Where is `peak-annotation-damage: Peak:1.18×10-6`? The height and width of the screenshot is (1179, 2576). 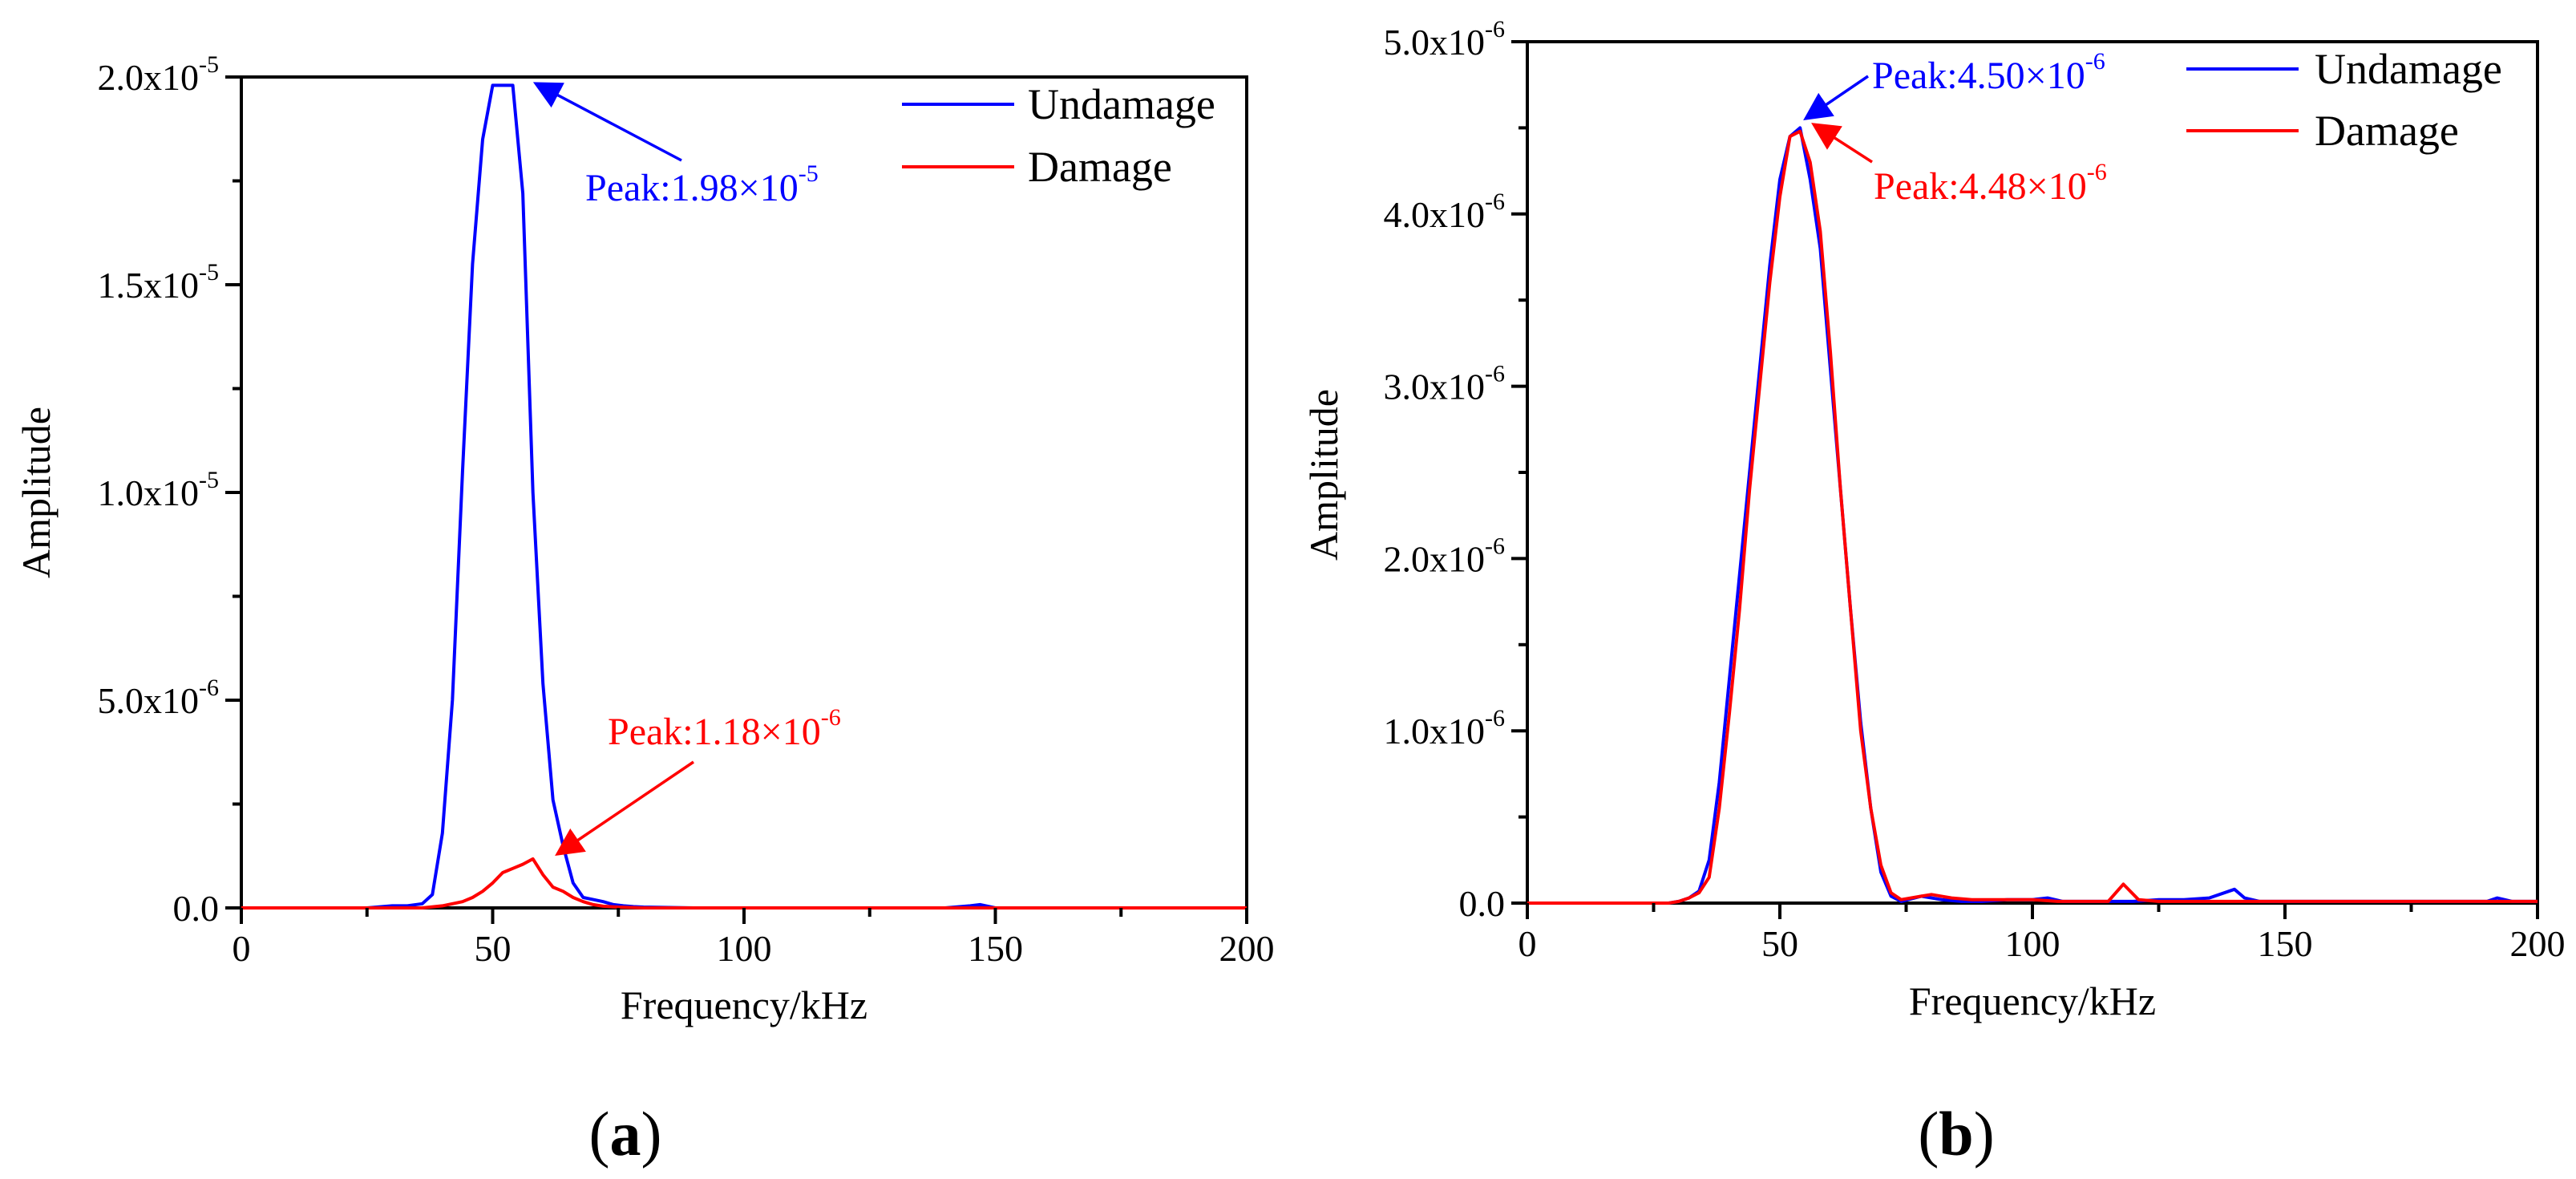
peak-annotation-damage: Peak:1.18×10-6 is located at coordinates (724, 728).